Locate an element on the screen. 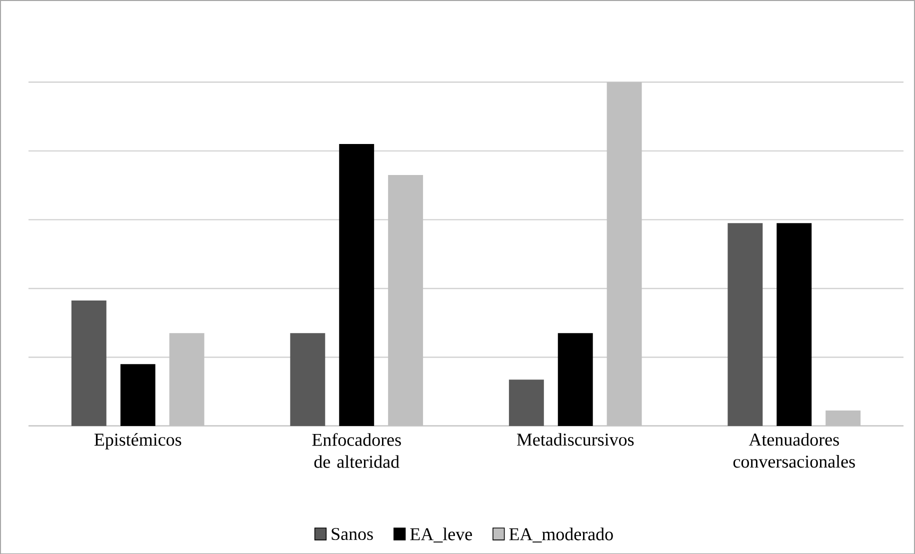 Image resolution: width=915 pixels, height=554 pixels. x-tick-label: Epistémicos is located at coordinates (138, 441).